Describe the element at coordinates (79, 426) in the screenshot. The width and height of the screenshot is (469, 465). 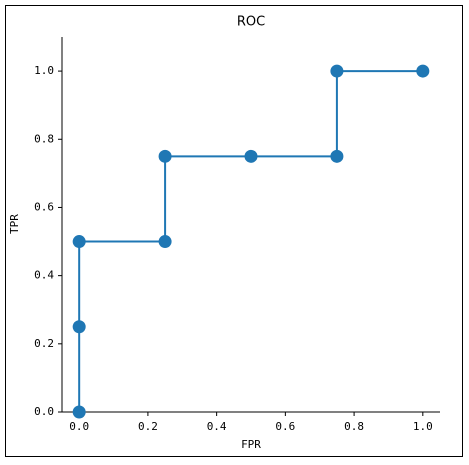
I see `x-tick-label: 0.0` at that location.